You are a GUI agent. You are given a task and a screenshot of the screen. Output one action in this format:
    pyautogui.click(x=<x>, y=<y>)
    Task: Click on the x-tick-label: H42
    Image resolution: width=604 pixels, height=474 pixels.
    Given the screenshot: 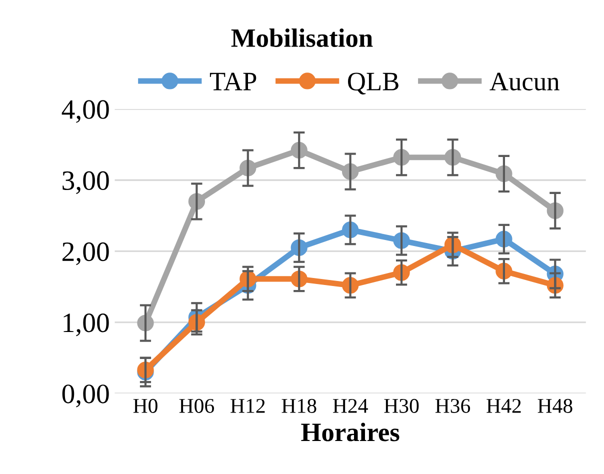 What is the action you would take?
    pyautogui.click(x=503, y=405)
    